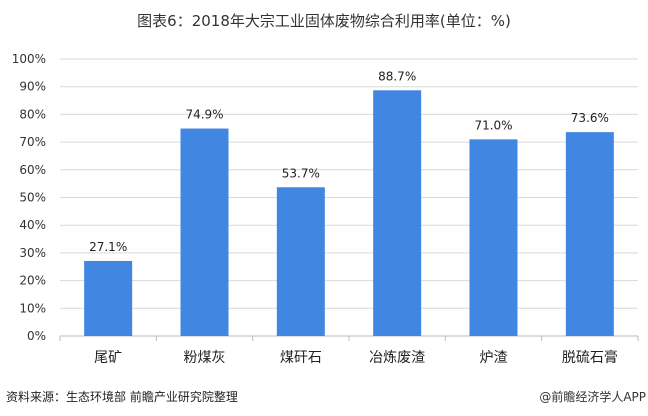  I want to click on y-tick-label: 70%, so click(32, 142).